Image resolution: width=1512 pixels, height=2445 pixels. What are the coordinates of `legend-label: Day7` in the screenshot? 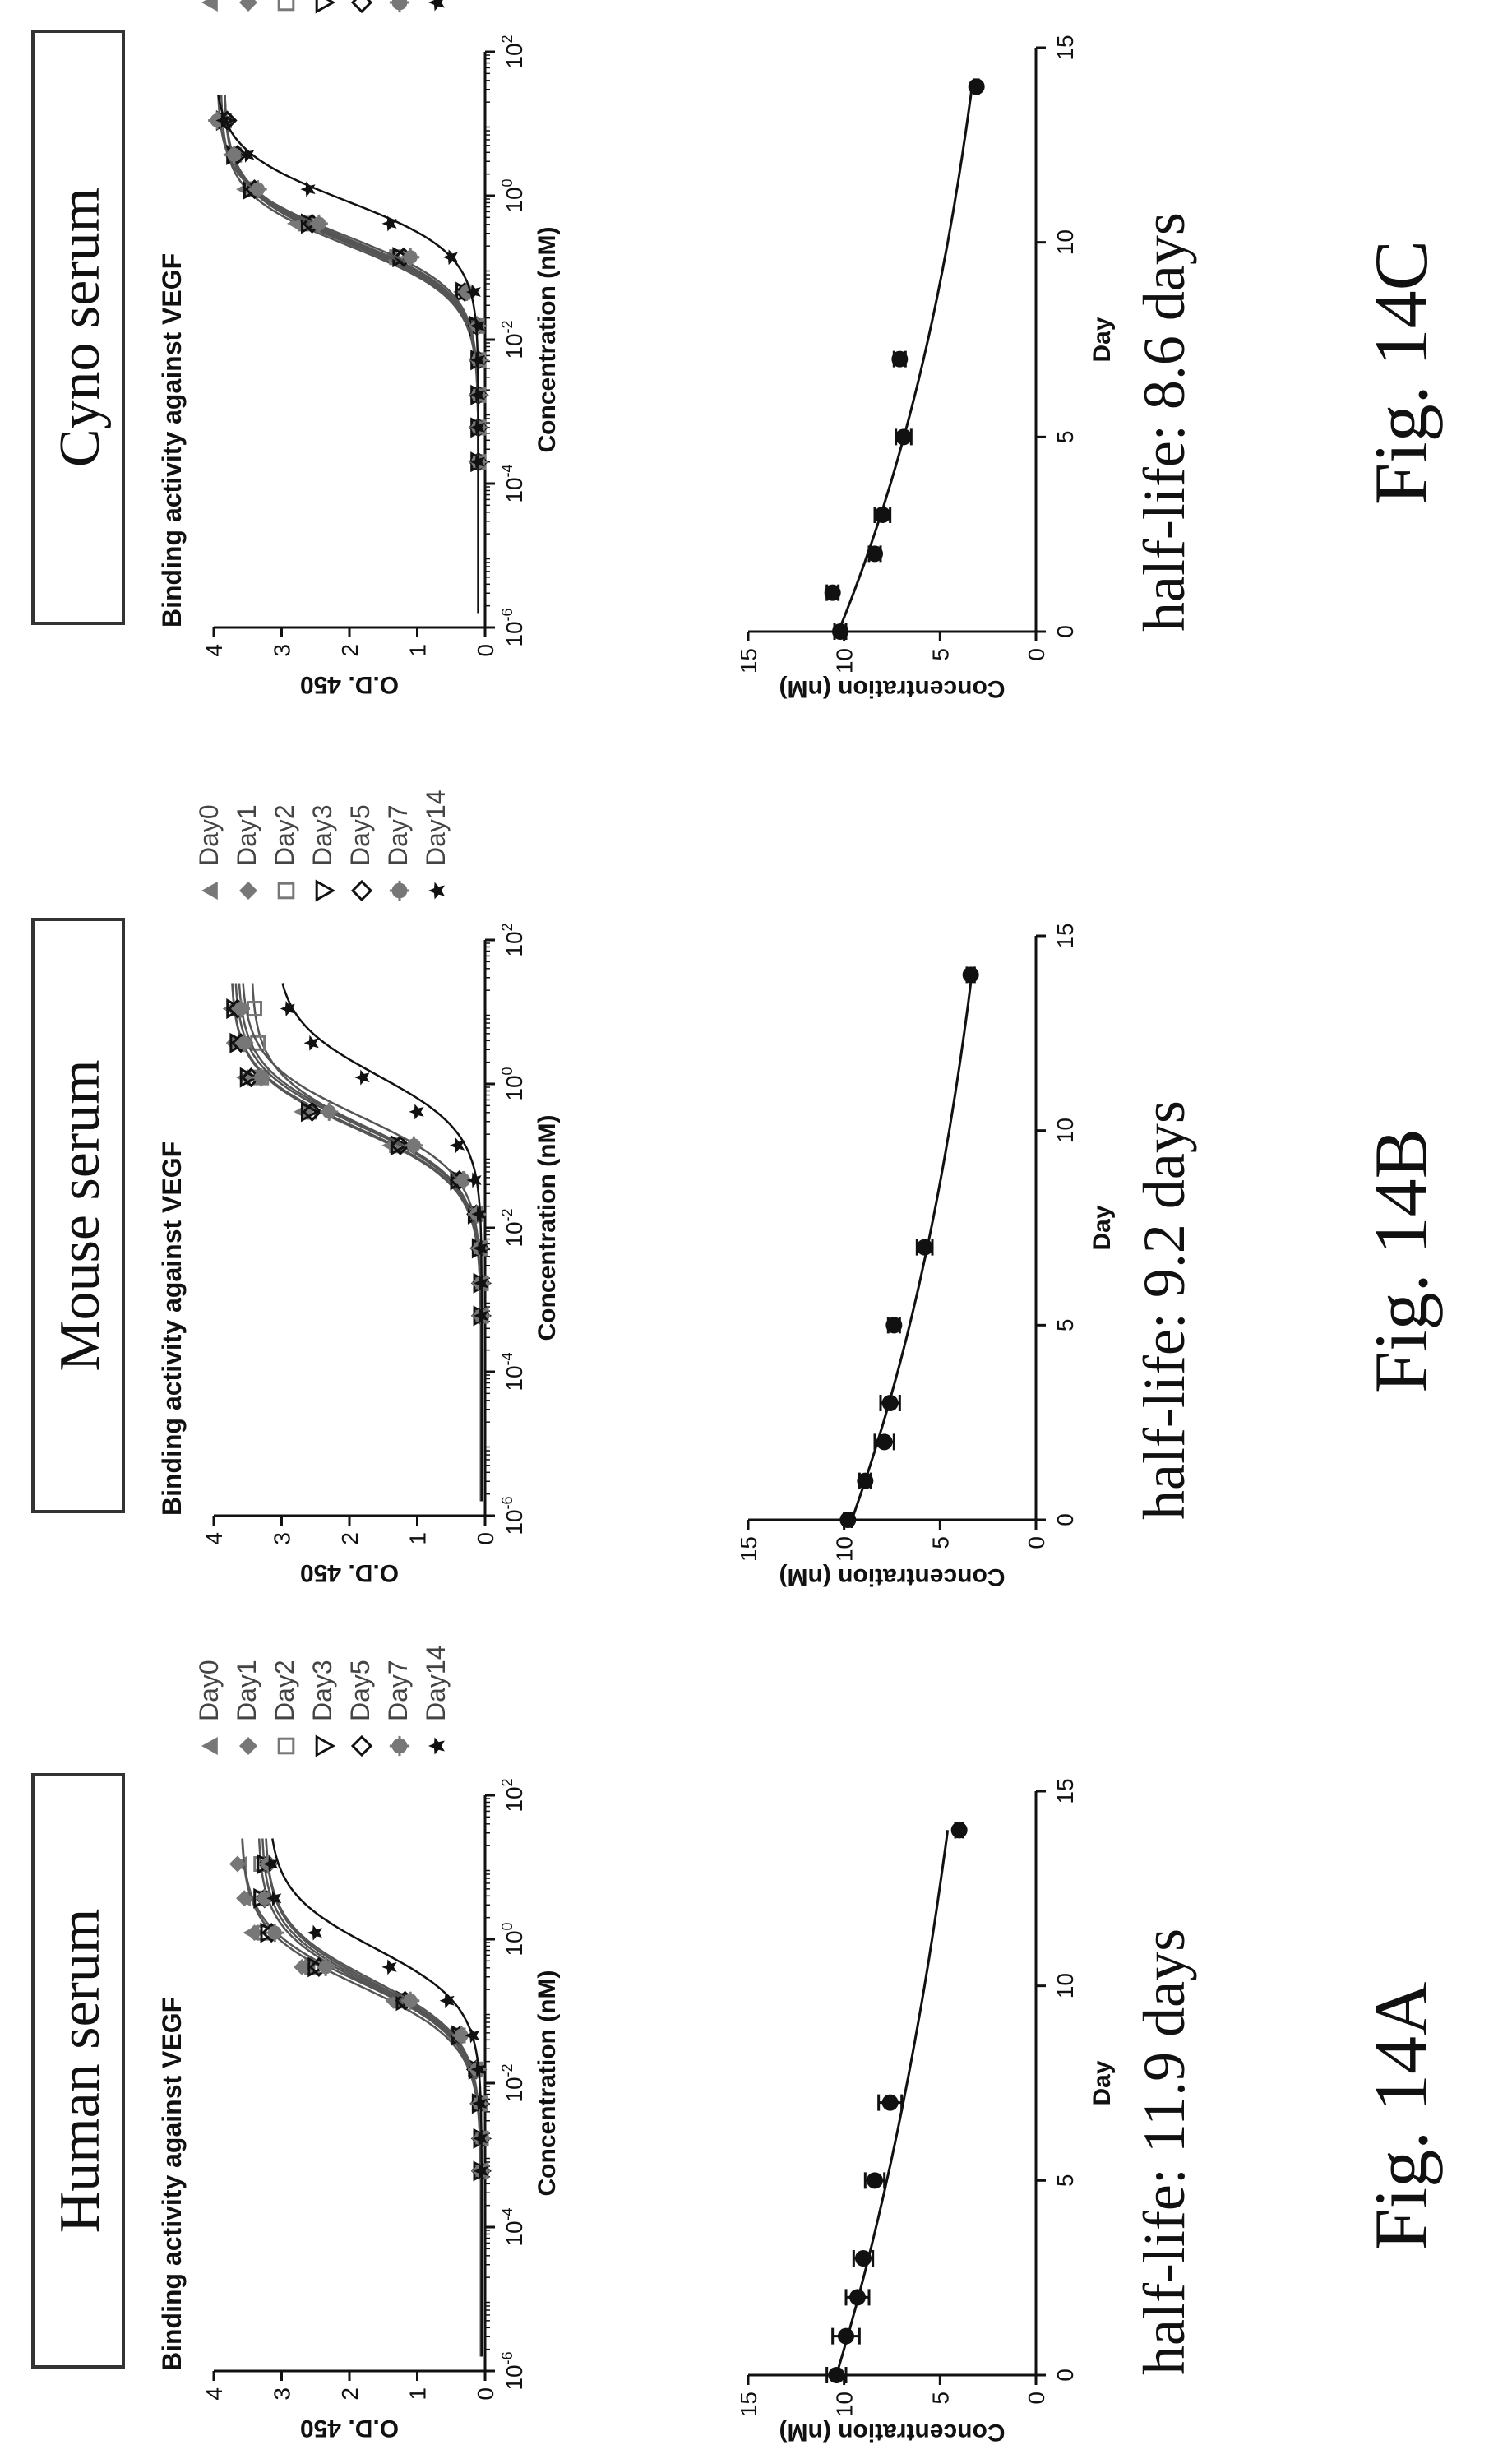 It's located at (398, 835).